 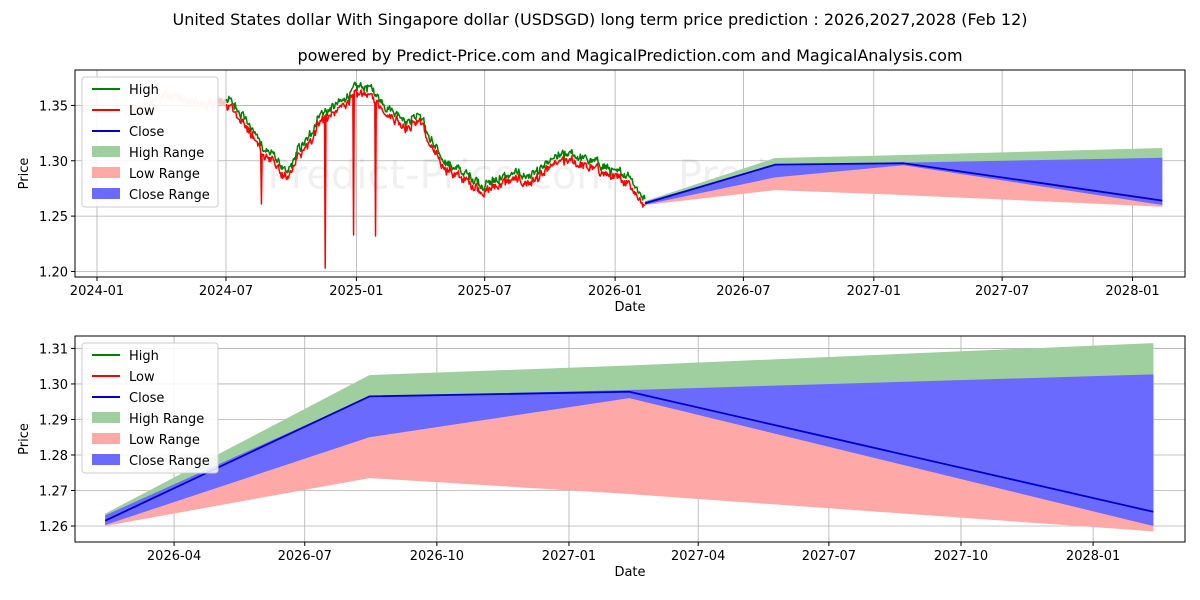 What do you see at coordinates (53, 272) in the screenshot?
I see `y-tick-label: 1.20` at bounding box center [53, 272].